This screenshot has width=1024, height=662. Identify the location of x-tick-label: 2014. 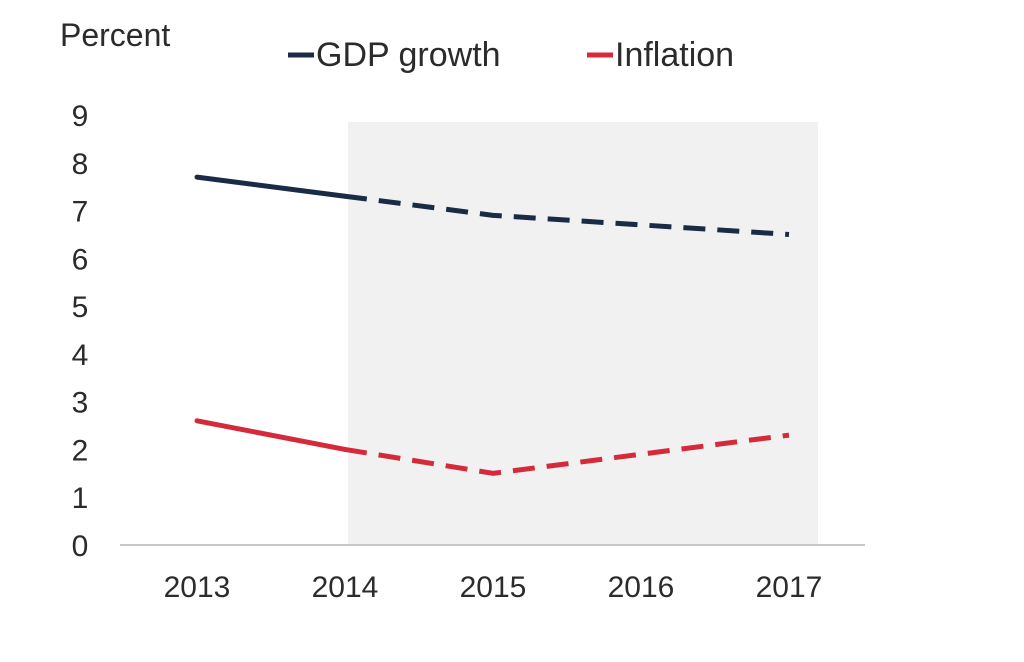
(345, 587).